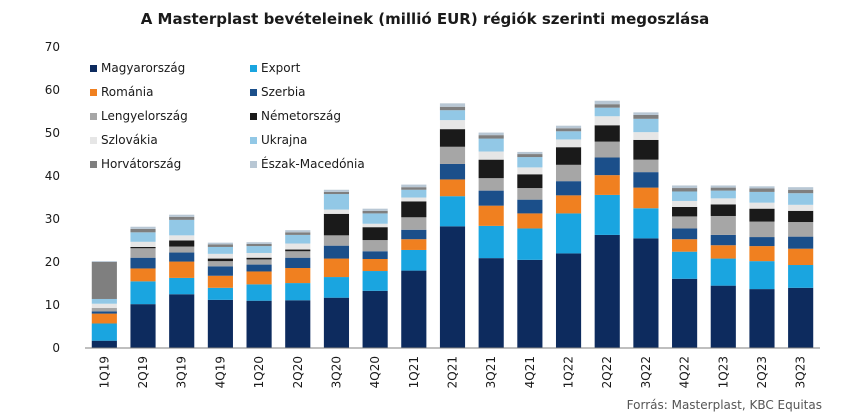  I want to click on x-tick-label: 2Q22, so click(607, 372).